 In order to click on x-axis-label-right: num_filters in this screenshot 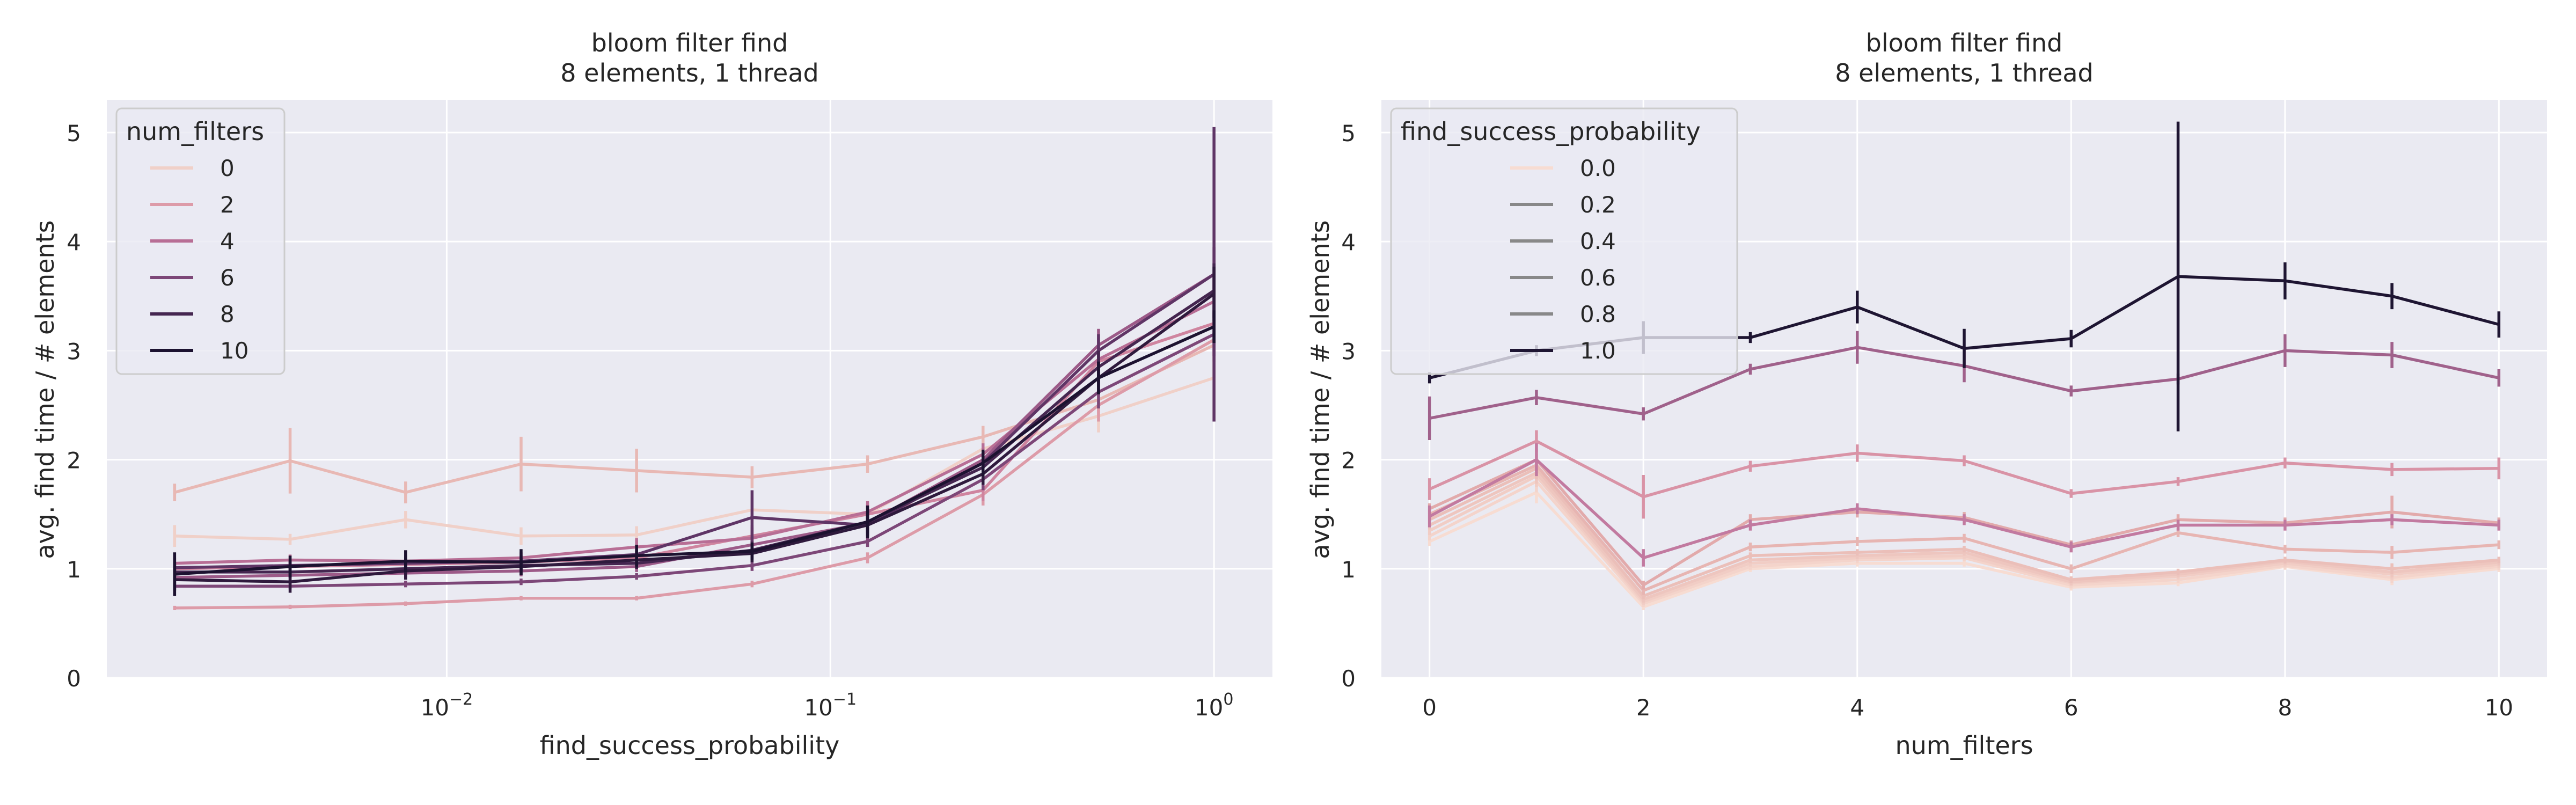, I will do `click(1964, 745)`.